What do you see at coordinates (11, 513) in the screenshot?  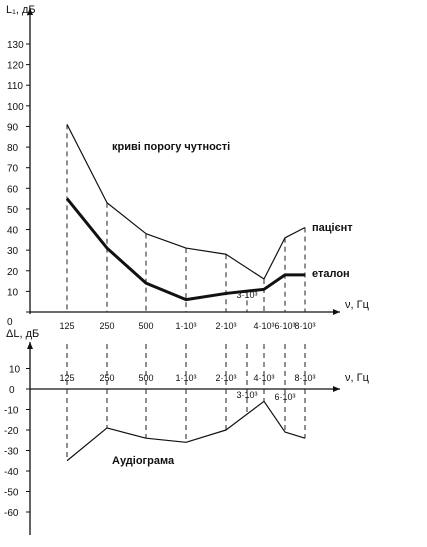 I see `bottom-y-tick-label: -60` at bounding box center [11, 513].